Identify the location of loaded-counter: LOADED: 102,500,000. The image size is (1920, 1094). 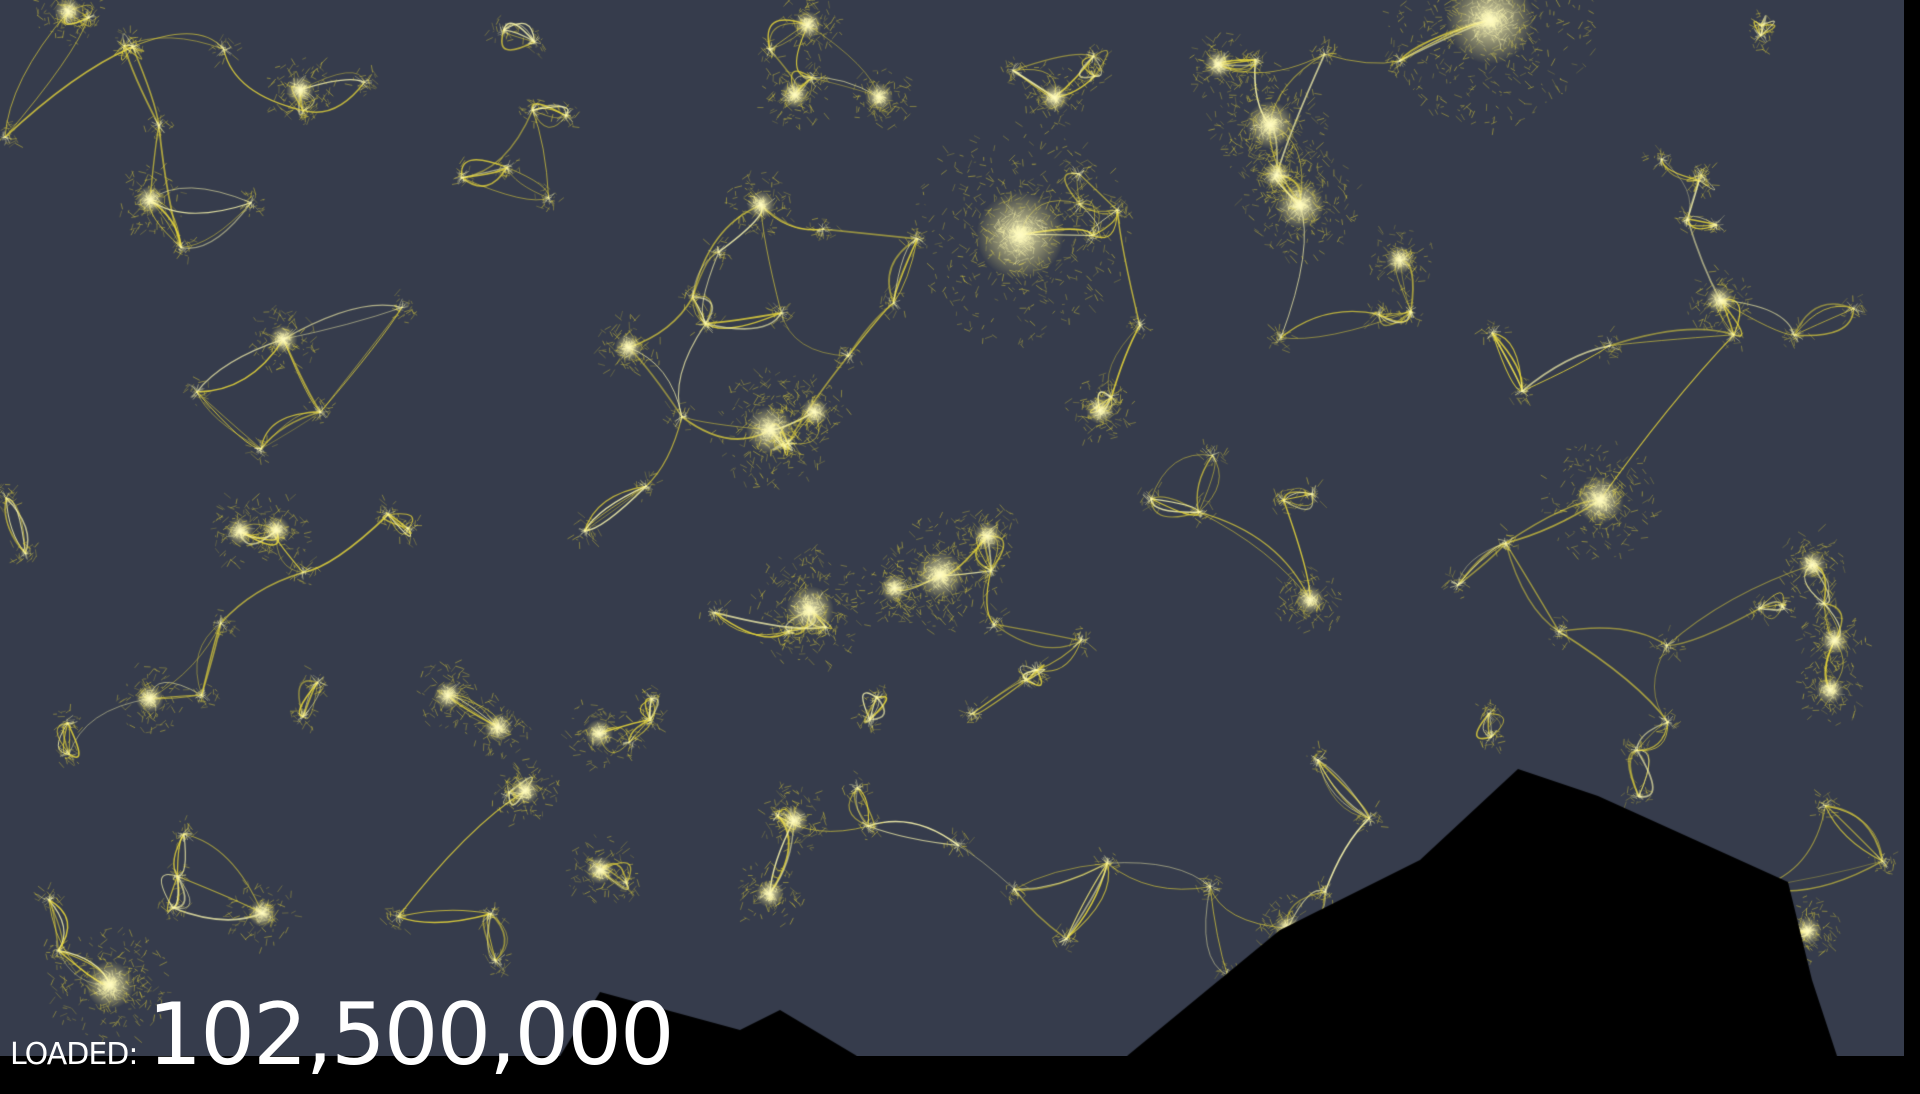
(342, 1035).